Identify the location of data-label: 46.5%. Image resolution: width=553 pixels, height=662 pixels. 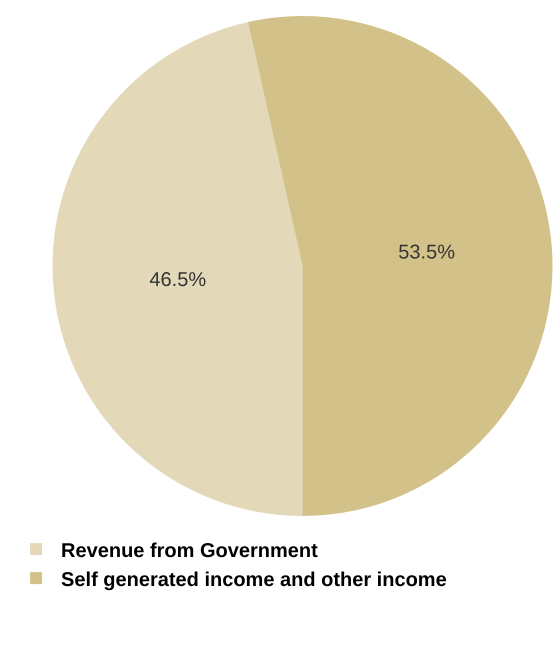
(177, 279).